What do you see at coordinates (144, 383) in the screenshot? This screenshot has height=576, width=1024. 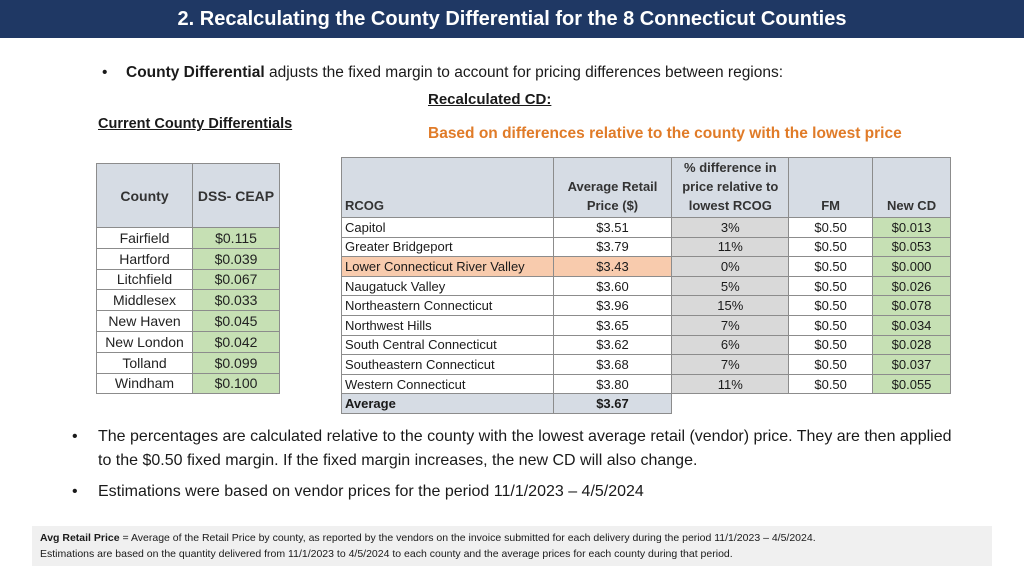 I see `county-cell: Windham` at bounding box center [144, 383].